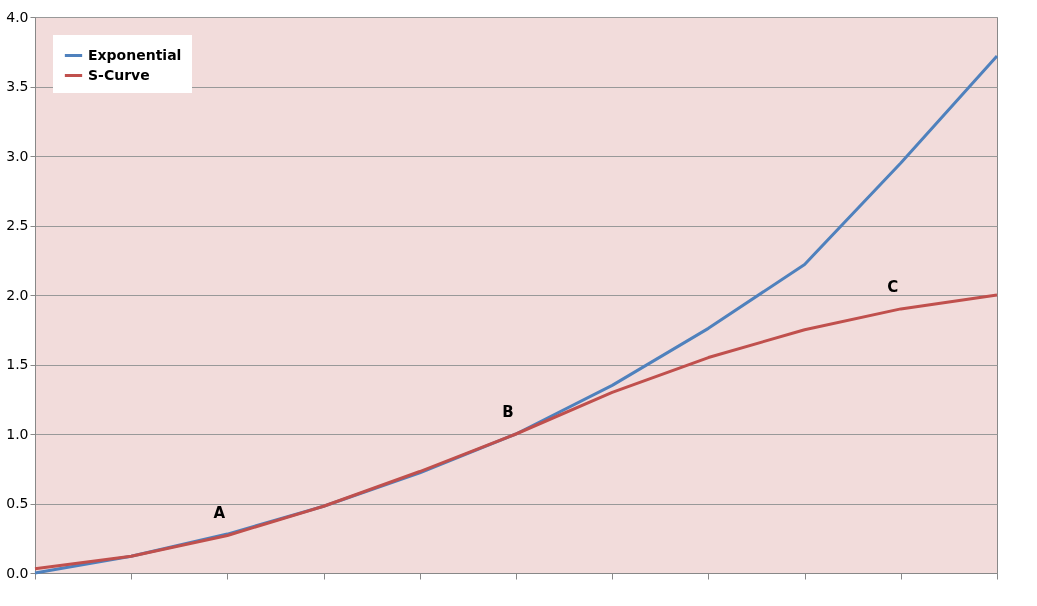 The image size is (1037, 606). What do you see at coordinates (17, 433) in the screenshot?
I see `y-tick-label: 1.0` at bounding box center [17, 433].